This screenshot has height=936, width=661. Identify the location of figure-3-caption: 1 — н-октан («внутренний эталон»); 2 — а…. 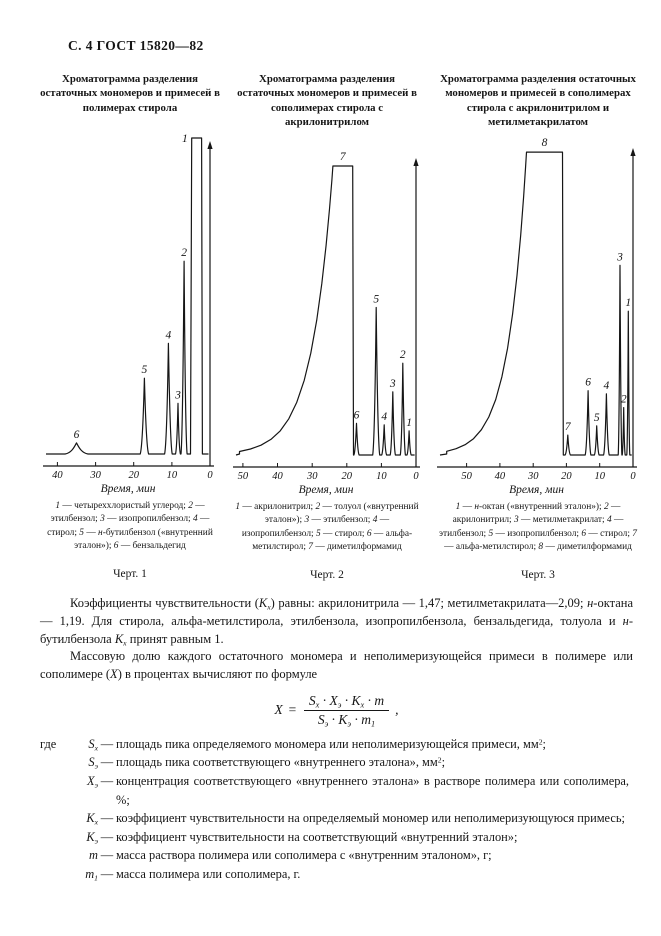
(538, 527).